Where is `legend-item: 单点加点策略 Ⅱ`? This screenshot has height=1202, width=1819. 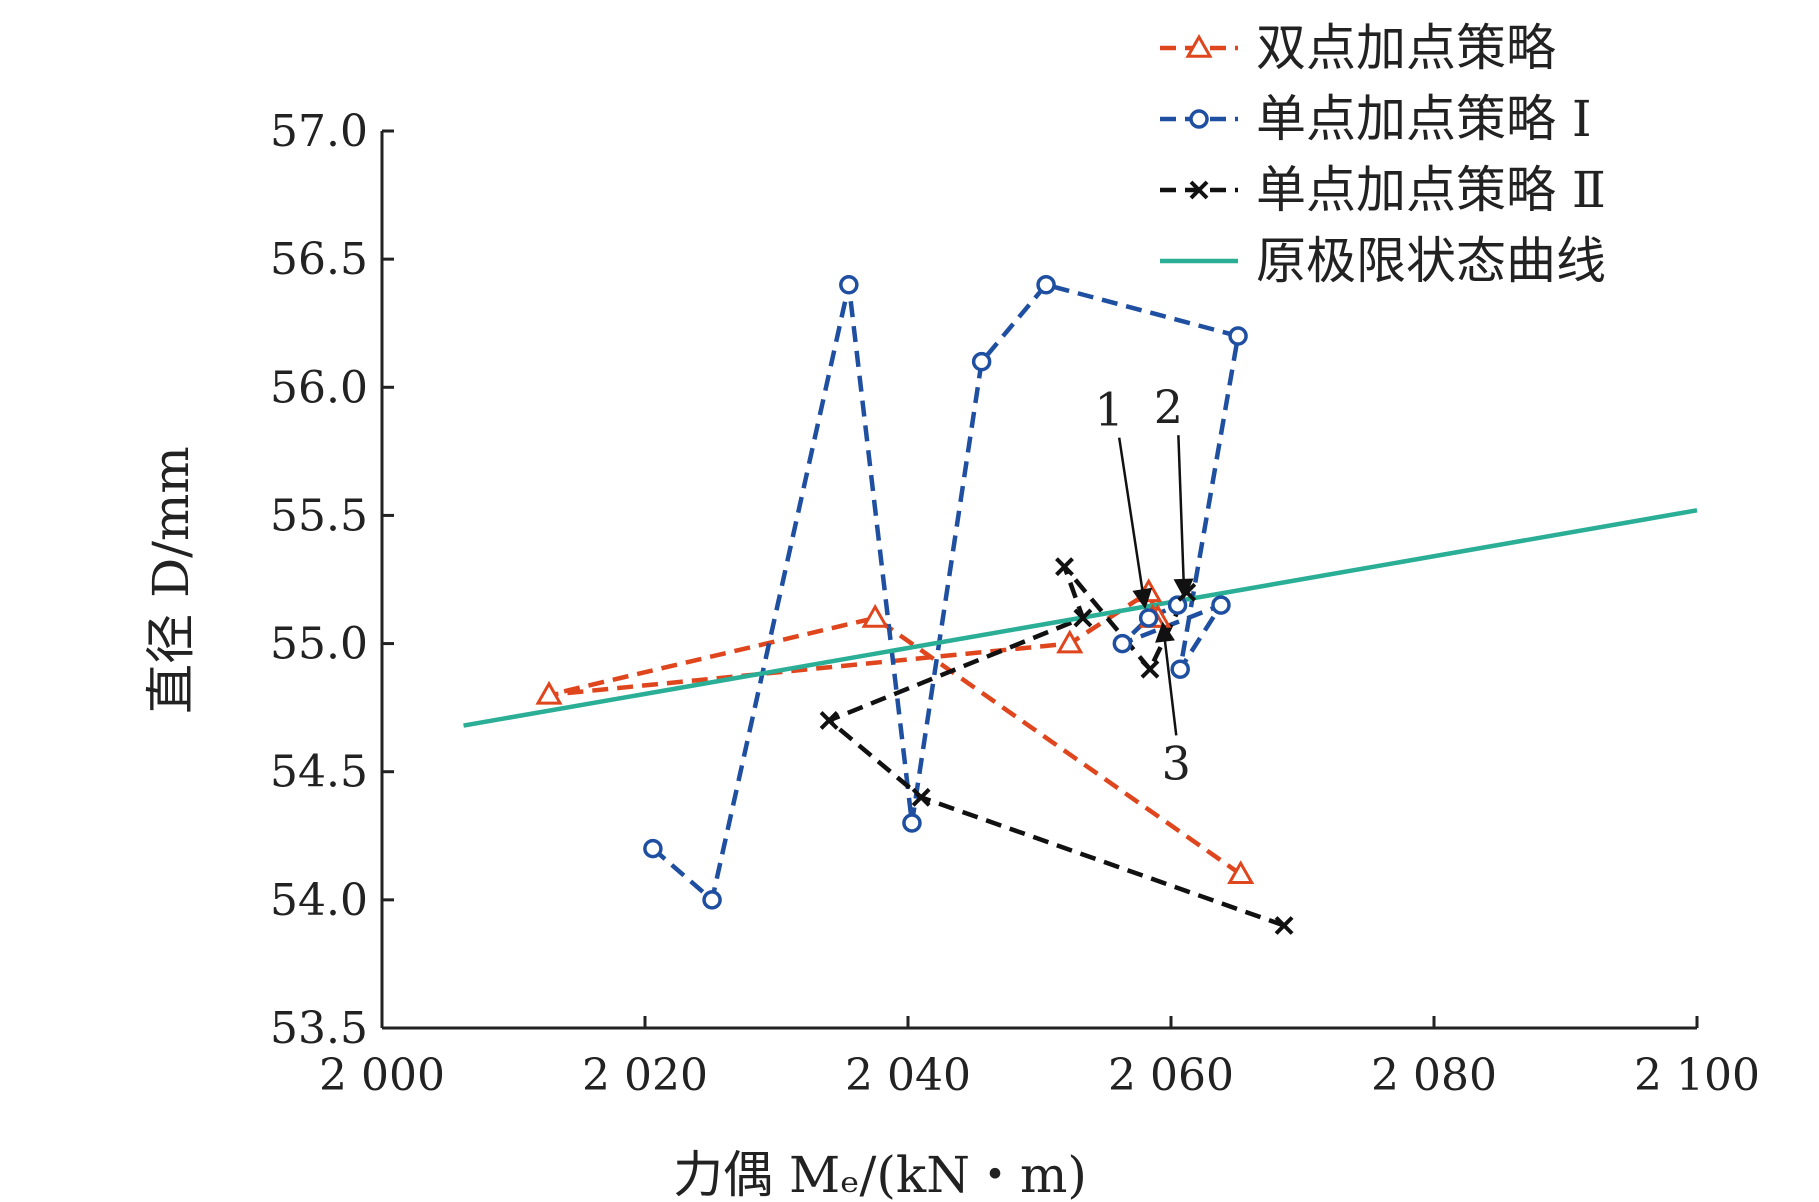
legend-item: 单点加点策略 Ⅱ is located at coordinates (1383, 190).